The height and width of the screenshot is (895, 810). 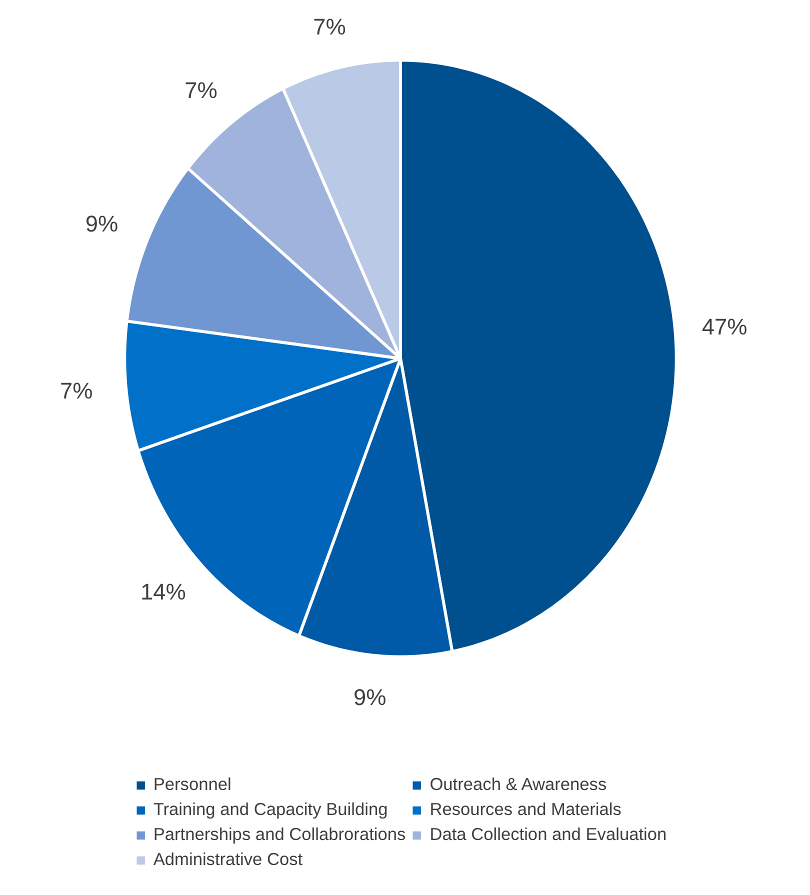 What do you see at coordinates (228, 859) in the screenshot?
I see `legend-label: Administrative Cost` at bounding box center [228, 859].